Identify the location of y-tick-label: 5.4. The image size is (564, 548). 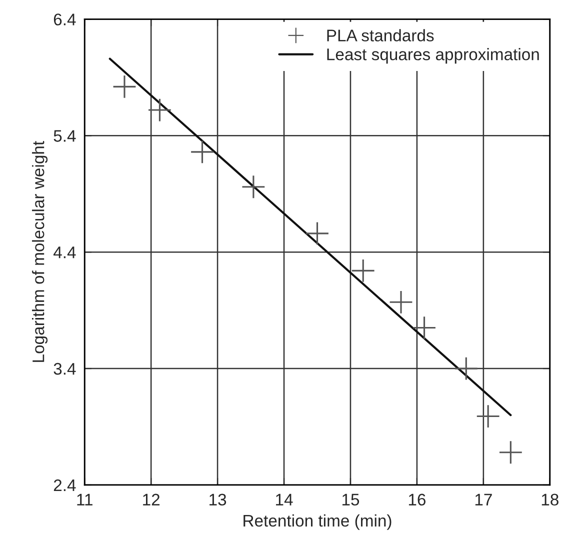
(65, 136).